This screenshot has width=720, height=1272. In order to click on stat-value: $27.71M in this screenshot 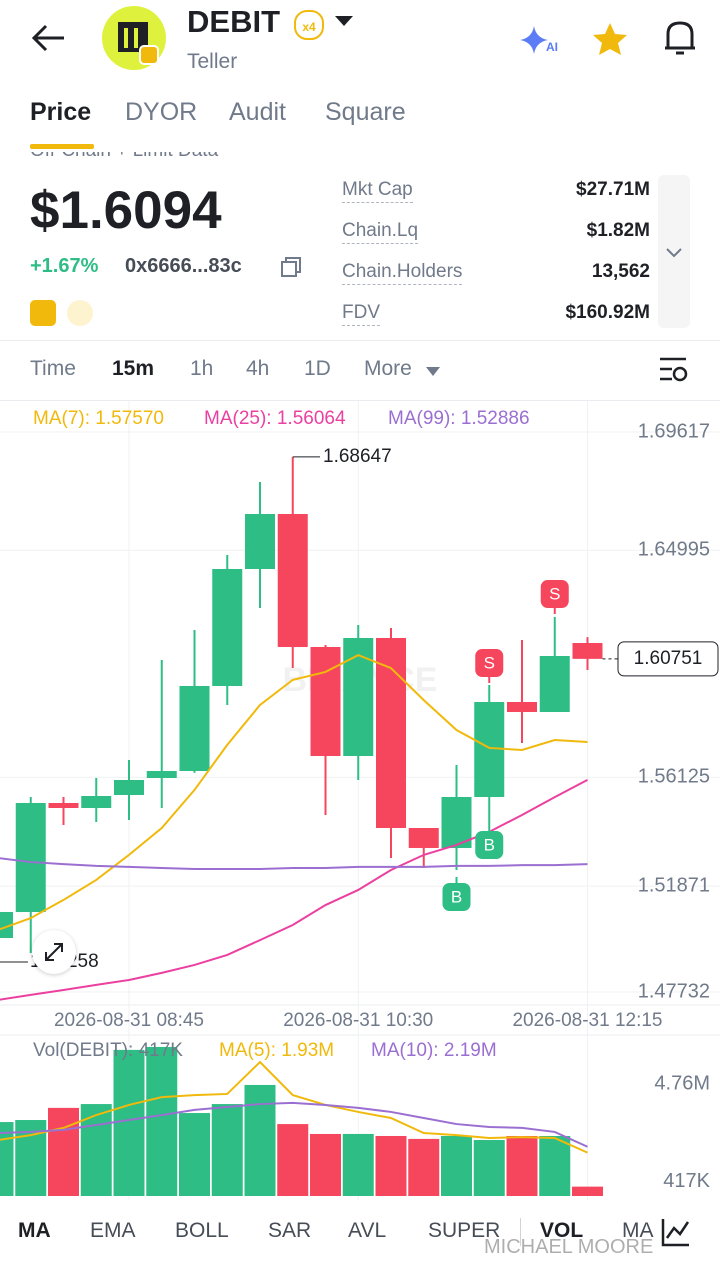, I will do `click(613, 189)`.